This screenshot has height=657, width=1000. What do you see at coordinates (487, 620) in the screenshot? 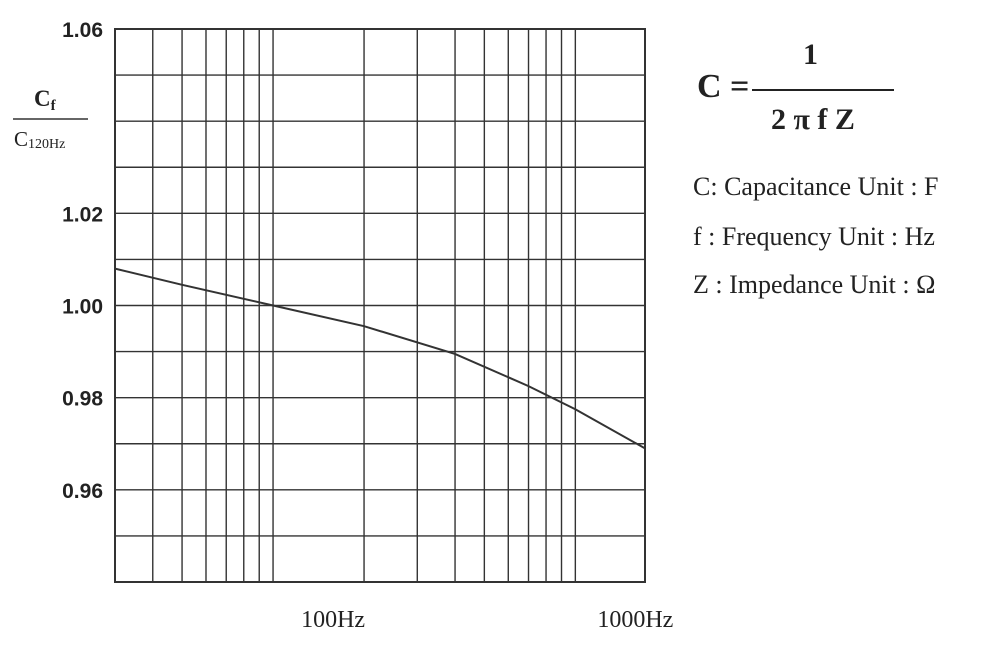
I see `x-tick-labels: 100Hz 1000Hz` at bounding box center [487, 620].